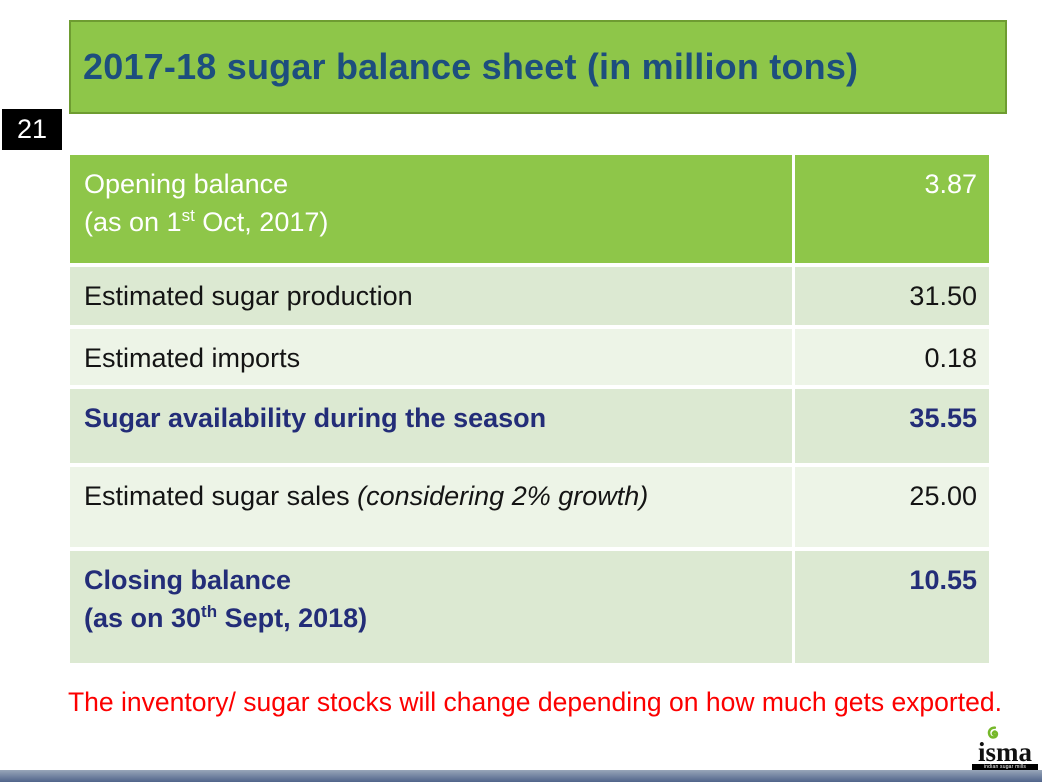 This screenshot has height=782, width=1042. I want to click on isma-logo-text: isma, so click(1005, 752).